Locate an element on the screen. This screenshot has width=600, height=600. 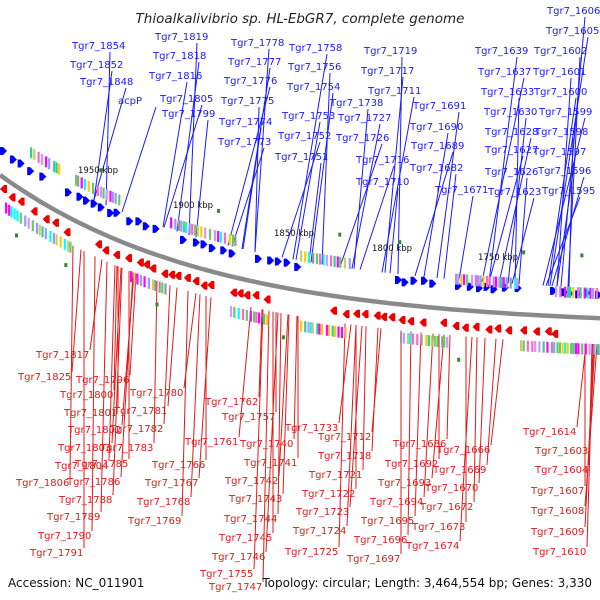
gene-label-bottom: Tgr7_1790 is located at coordinates (64, 536).